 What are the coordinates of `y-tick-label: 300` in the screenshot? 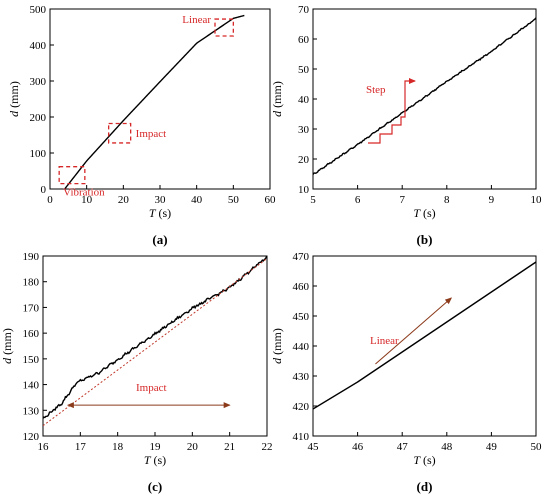 It's located at (38, 82).